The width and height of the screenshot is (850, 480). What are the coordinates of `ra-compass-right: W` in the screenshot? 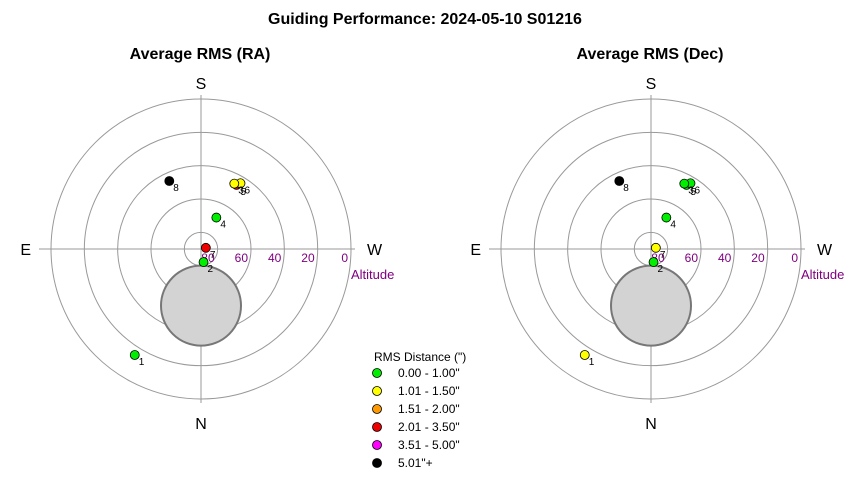 It's located at (375, 250).